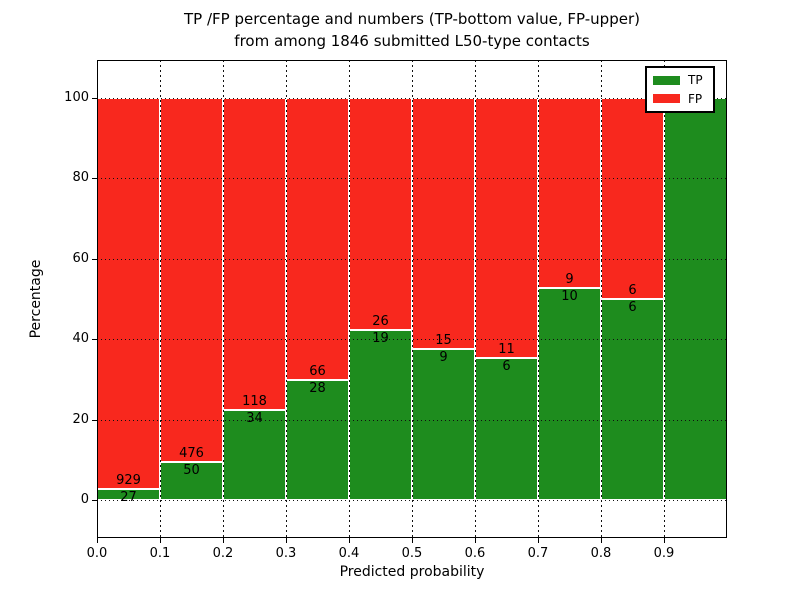 Image resolution: width=800 pixels, height=600 pixels. Describe the element at coordinates (286, 553) in the screenshot. I see `x-tick-label: 0.3` at that location.